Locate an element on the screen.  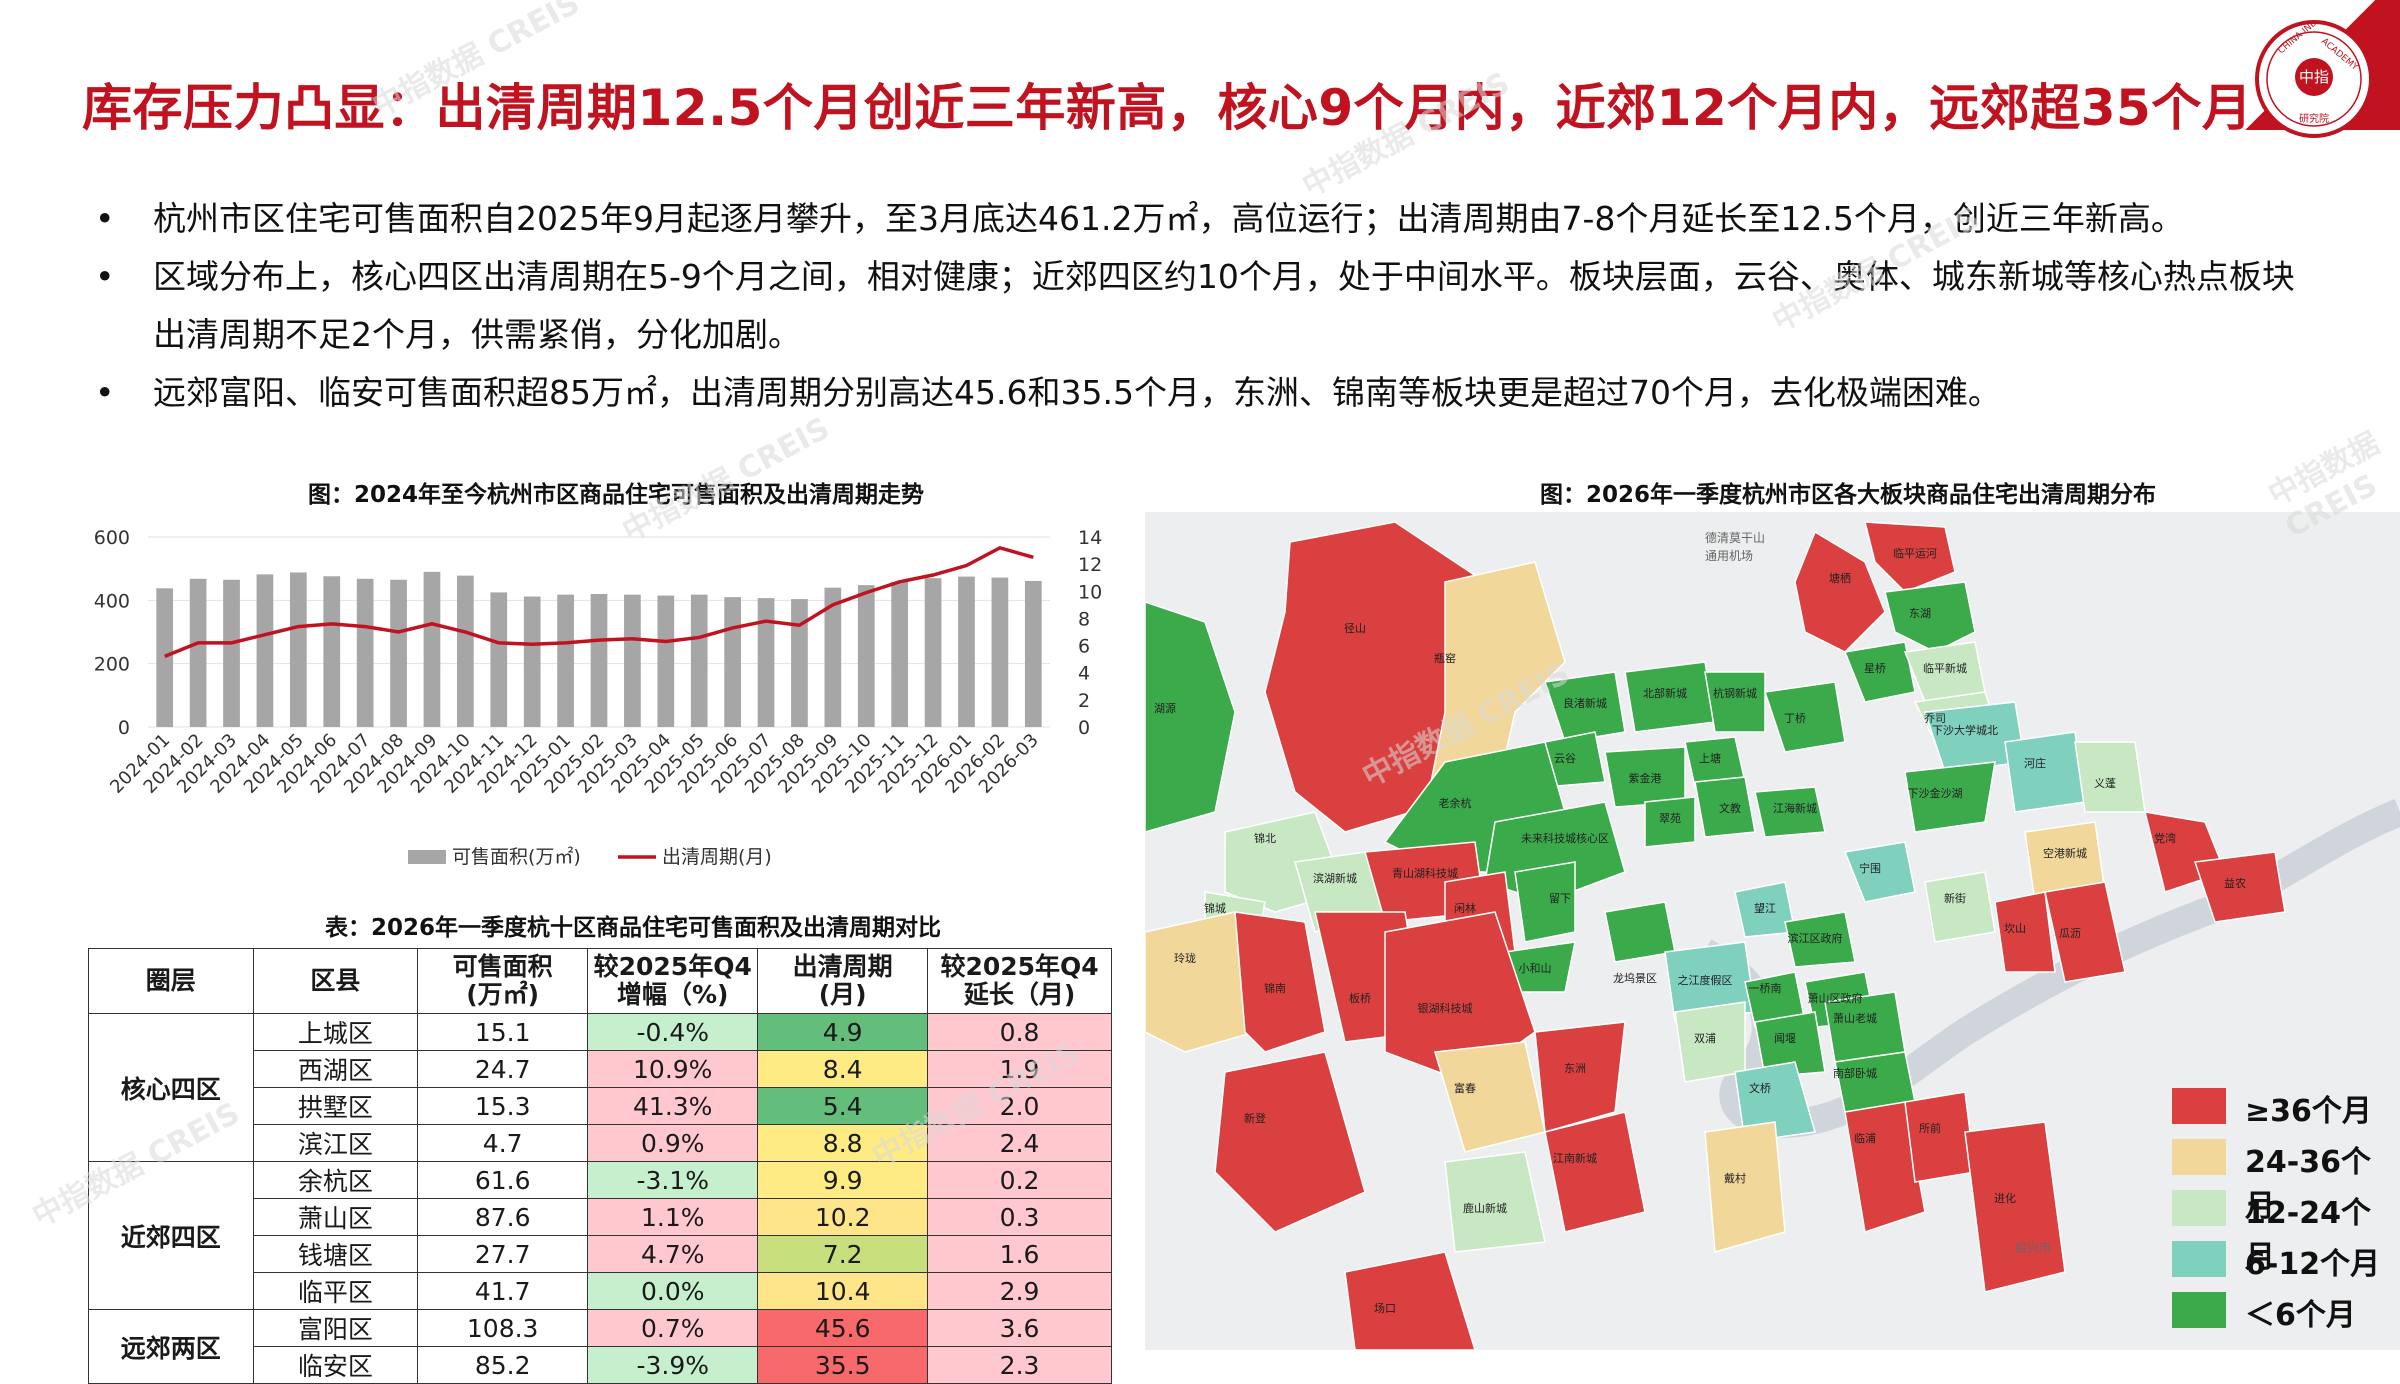
cell-area: 27.7 is located at coordinates (503, 1254).